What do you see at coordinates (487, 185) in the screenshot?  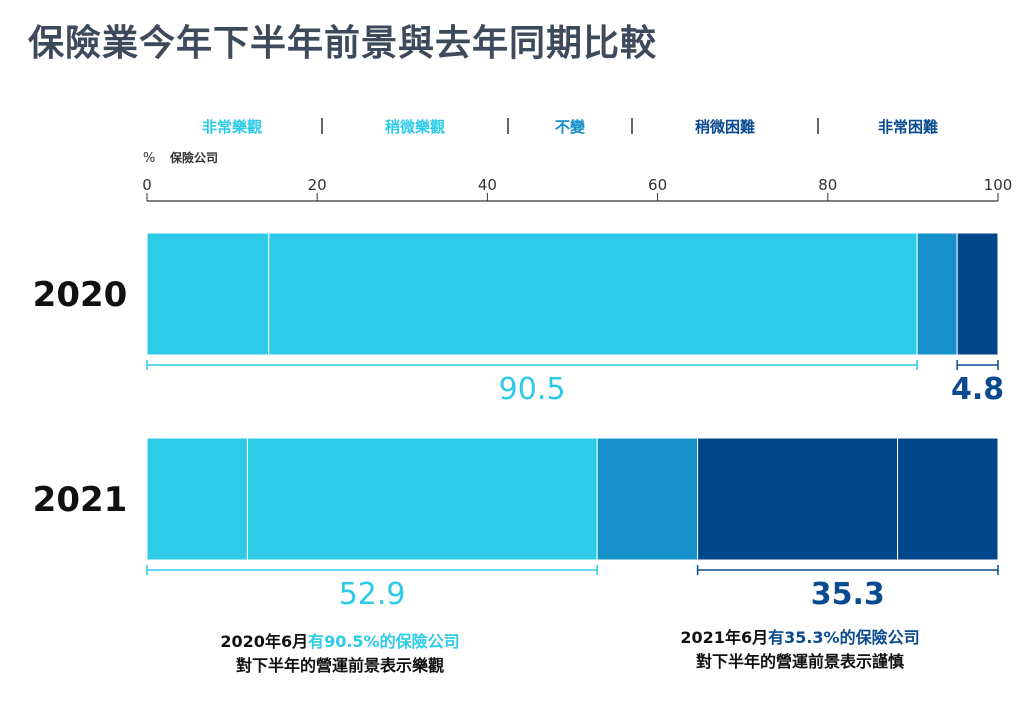 I see `x-tick-label: 40` at bounding box center [487, 185].